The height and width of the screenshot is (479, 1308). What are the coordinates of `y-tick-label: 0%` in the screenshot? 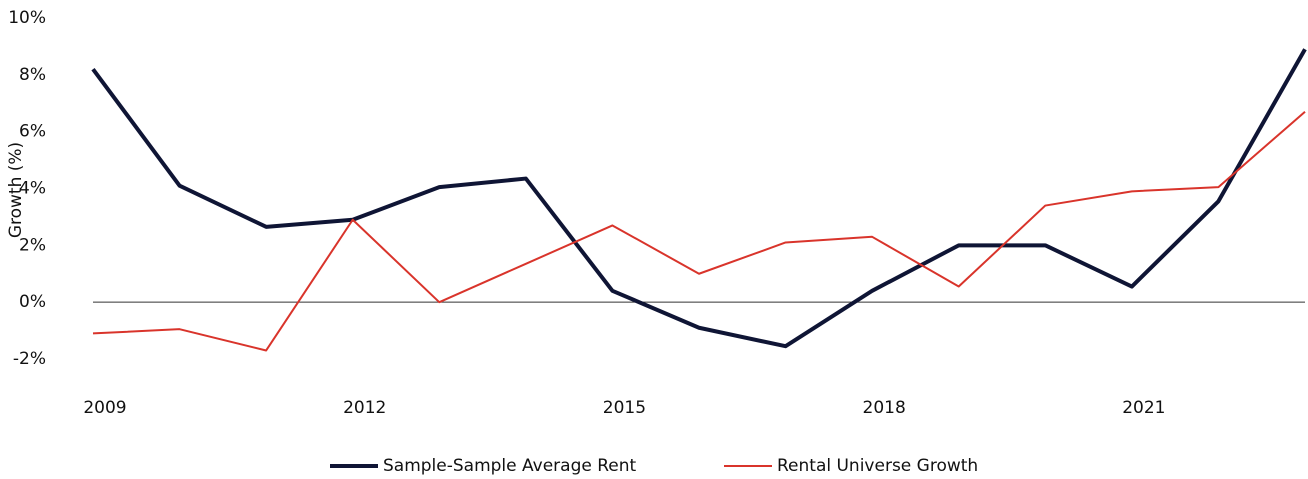 It's located at (32, 302).